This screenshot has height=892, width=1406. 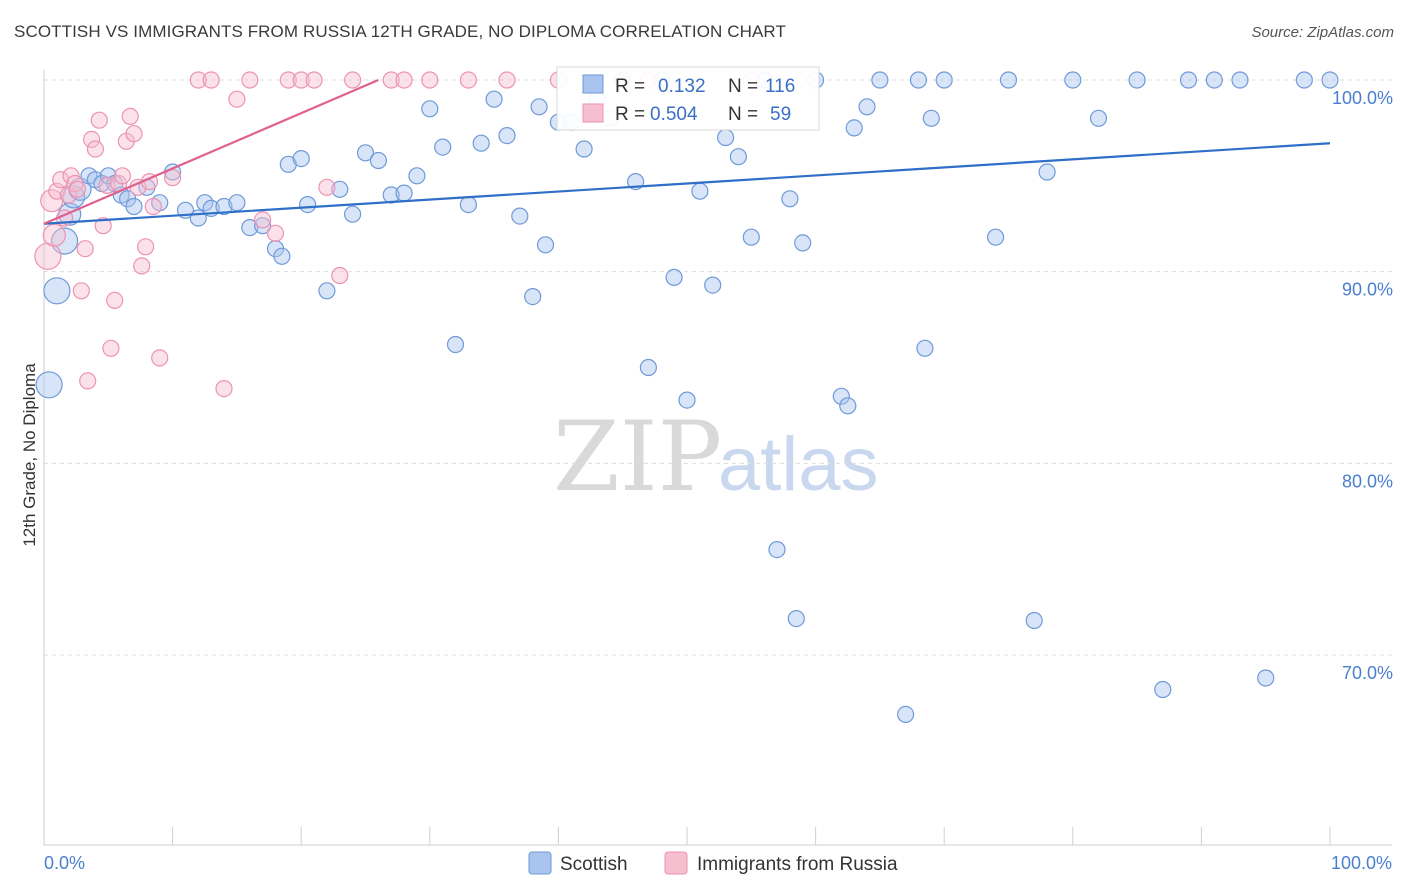 I want to click on watermark-atlas: atlas, so click(x=798, y=464).